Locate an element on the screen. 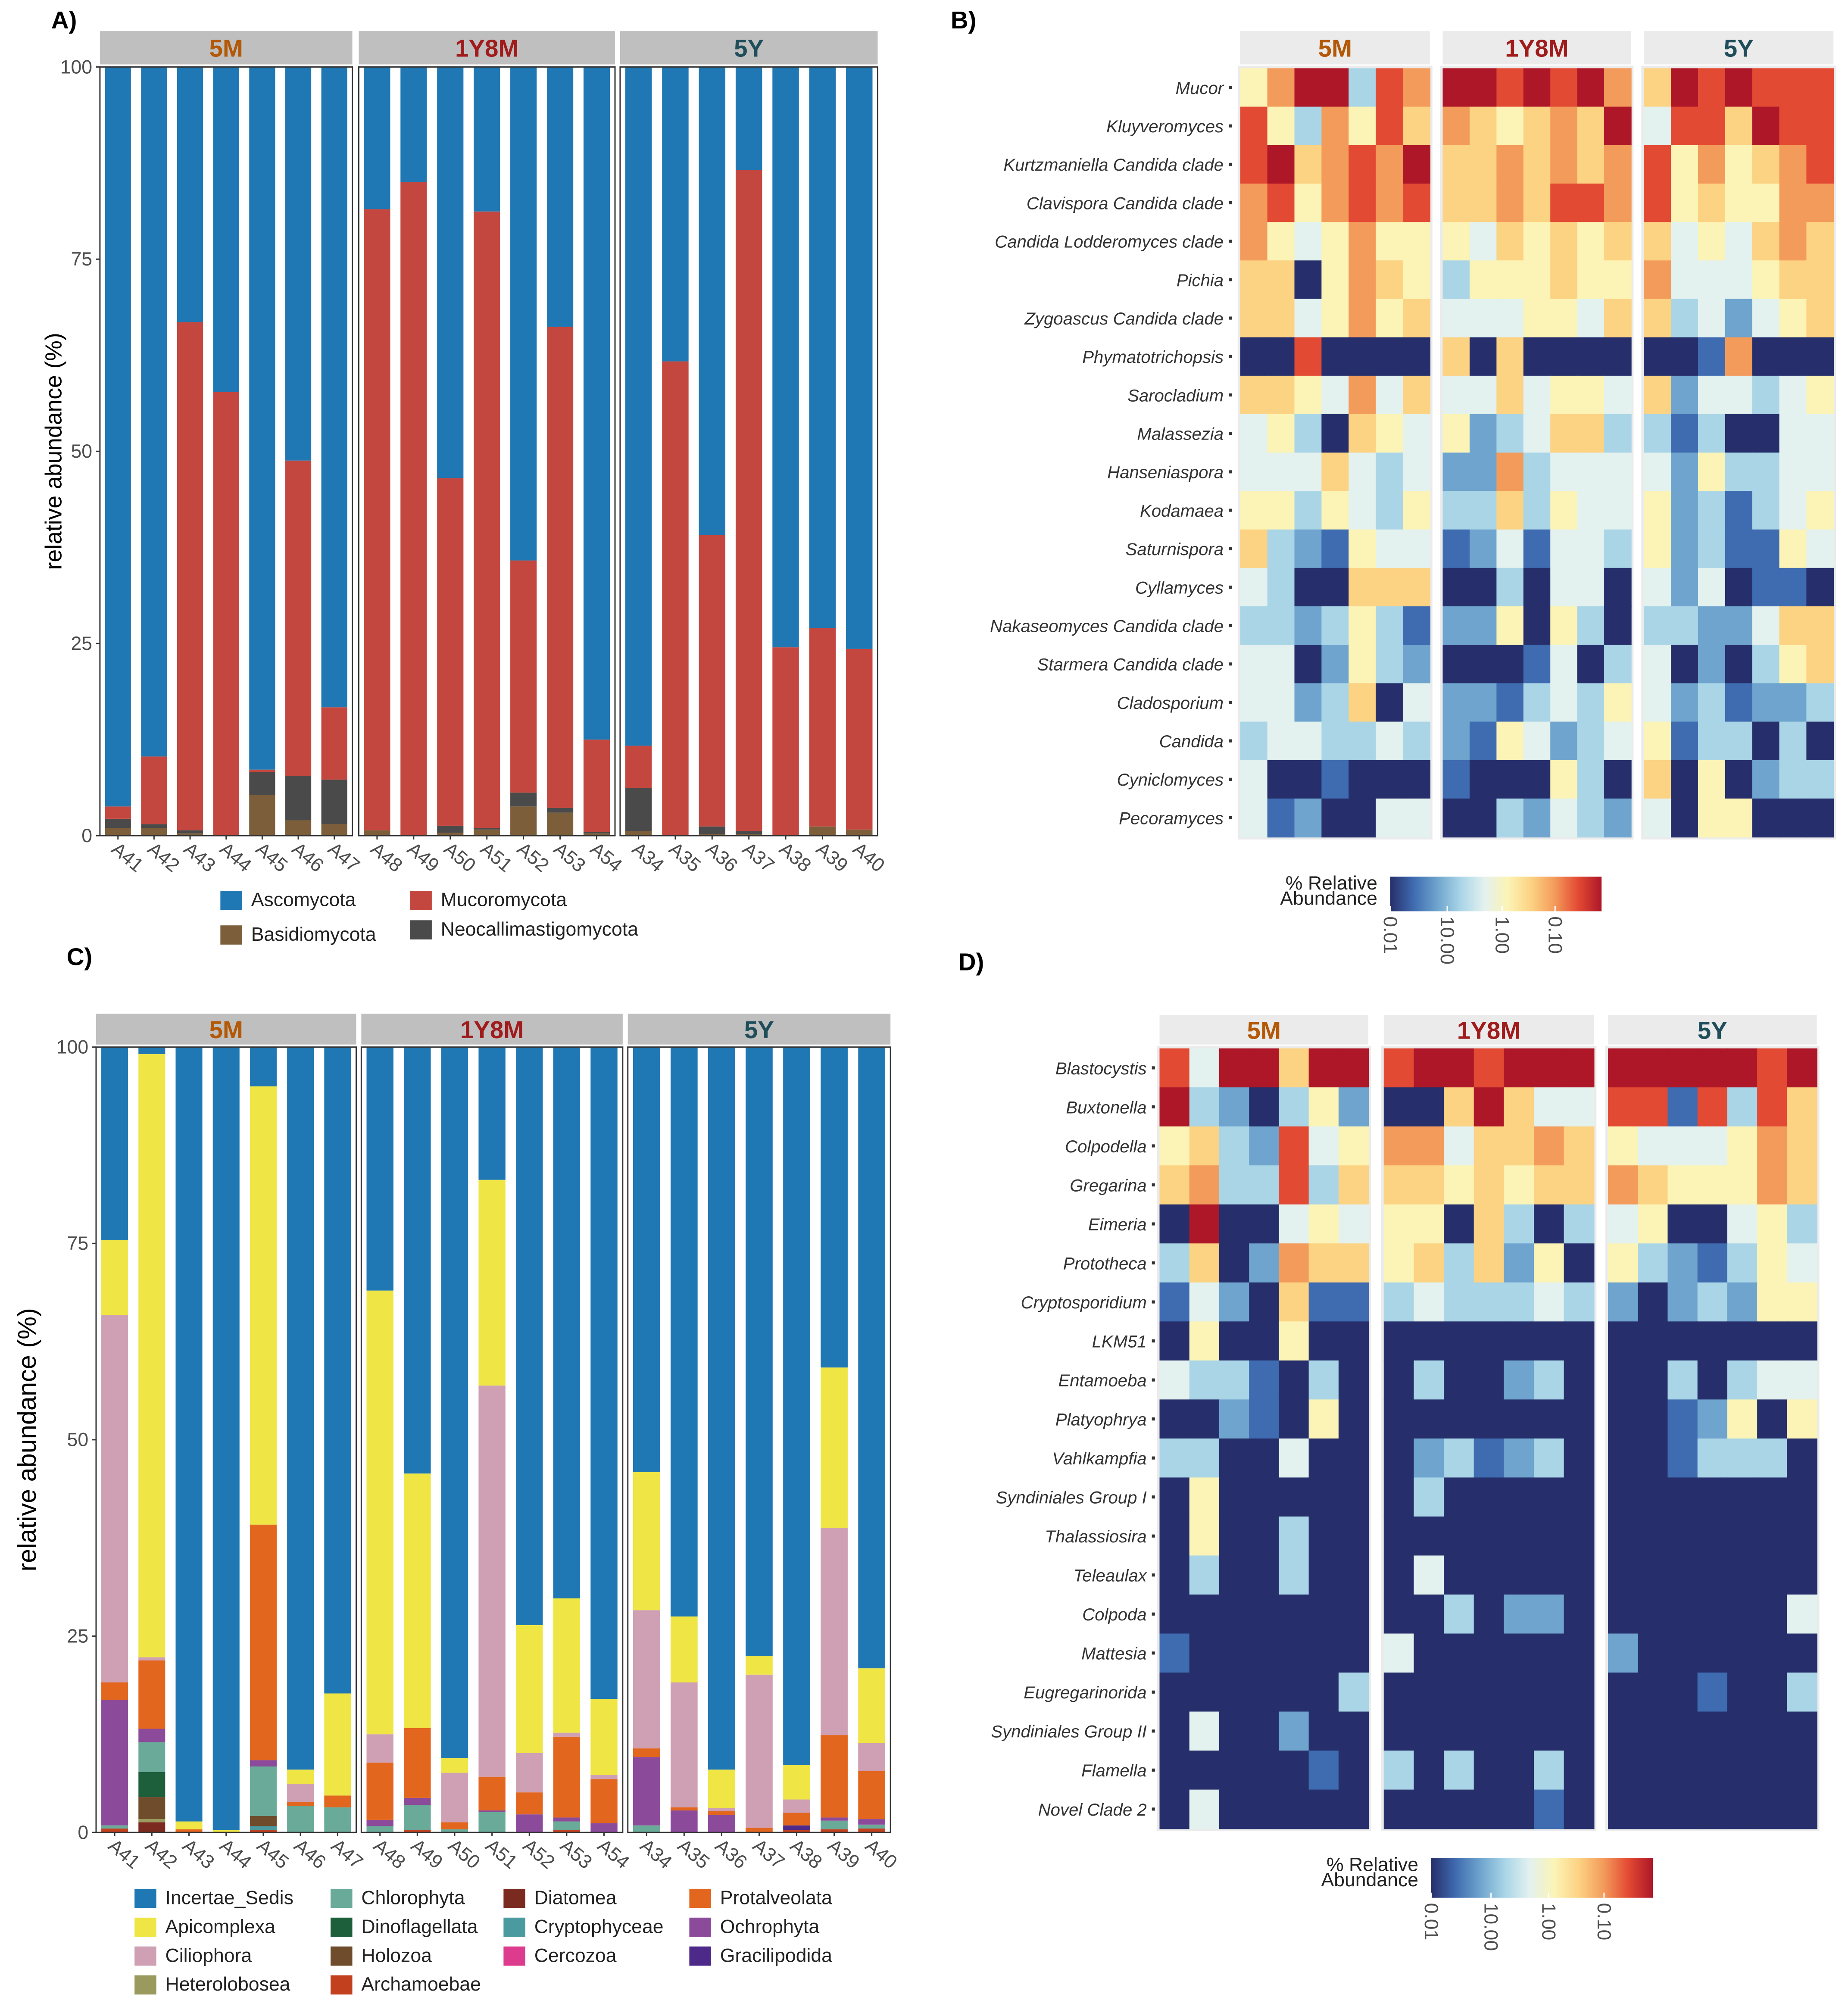 The width and height of the screenshot is (1845, 2016). row-label: Novel Clade 2 is located at coordinates (1092, 1809).